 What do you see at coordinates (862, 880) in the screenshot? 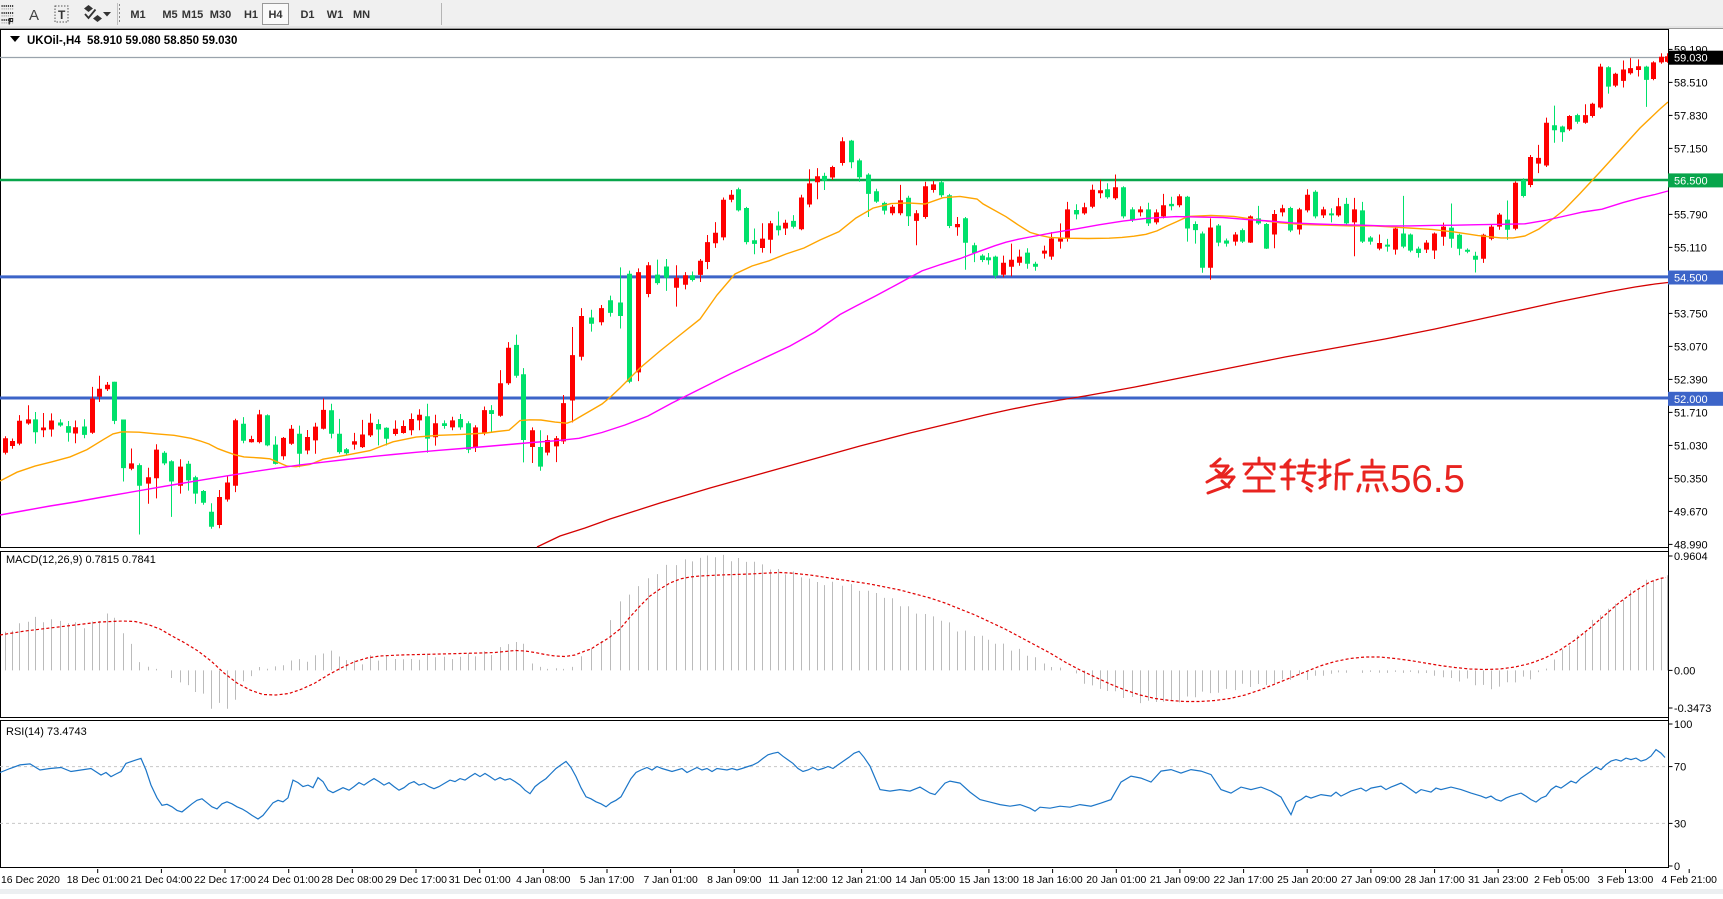
I see `svg-text: 12 Jan 21:00` at bounding box center [862, 880].